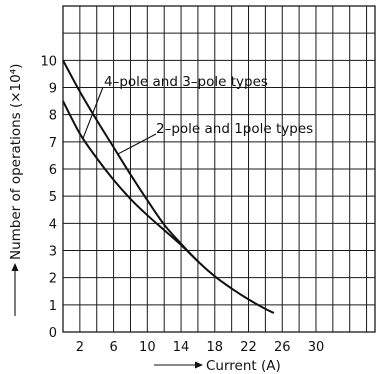 Image resolution: width=381 pixels, height=374 pixels. I want to click on y-tick-label: 1, so click(53, 306).